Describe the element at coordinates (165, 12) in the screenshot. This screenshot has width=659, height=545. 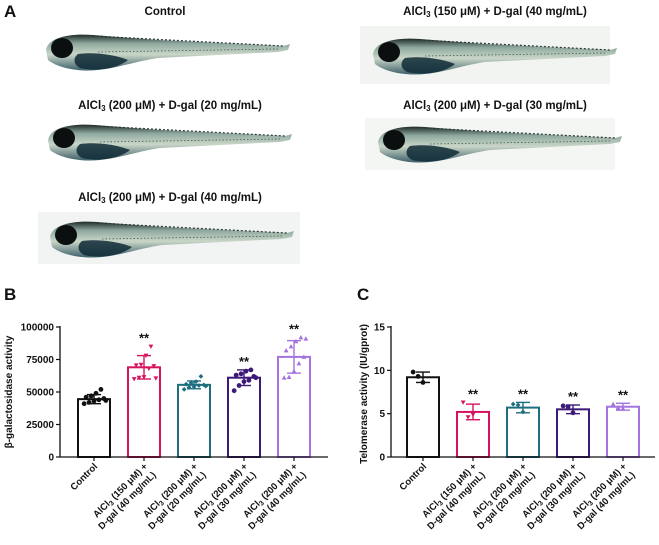
I see `fish-title-control: Control` at that location.